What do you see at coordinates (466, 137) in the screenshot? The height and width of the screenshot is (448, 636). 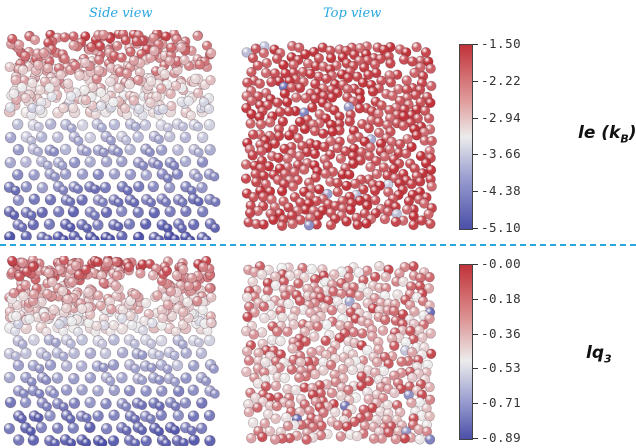 I see `colorbar-le` at bounding box center [466, 137].